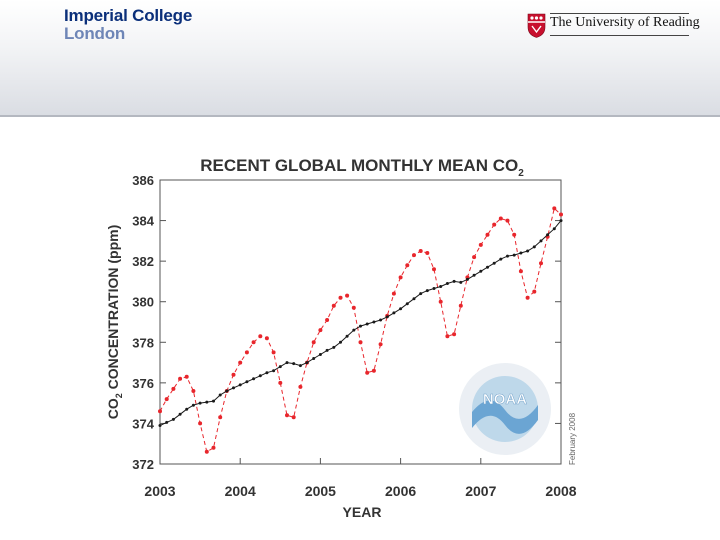 The height and width of the screenshot is (540, 720). I want to click on chart-title: RECENT GLOBAL MONTHLY MEAN CO2, so click(362, 167).